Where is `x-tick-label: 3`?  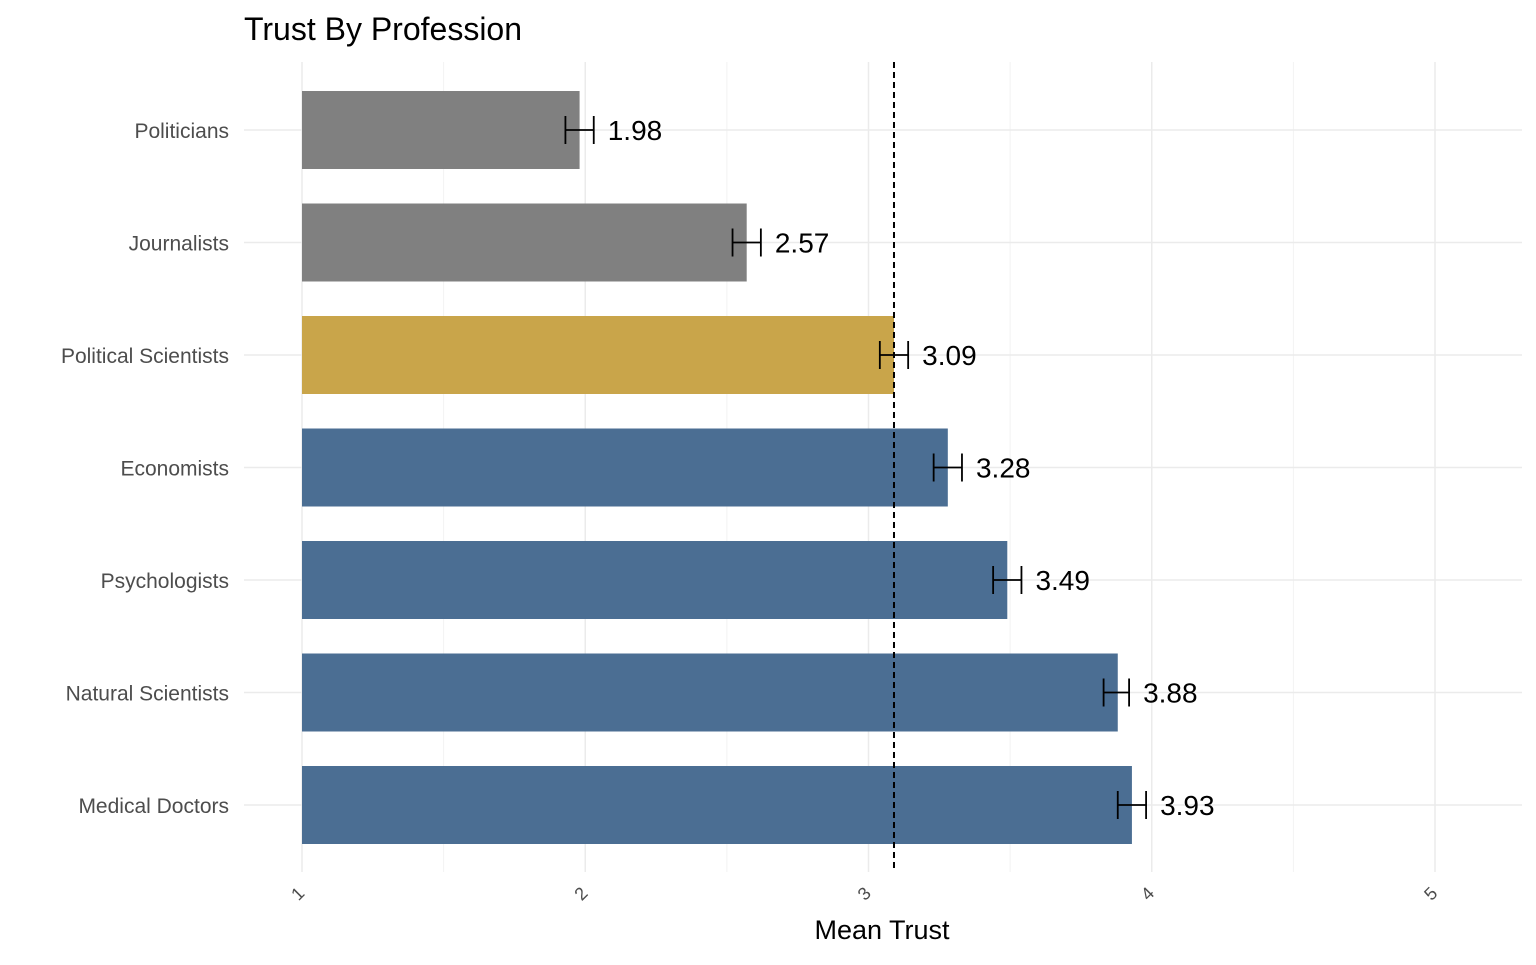
x-tick-label: 3 is located at coordinates (864, 893).